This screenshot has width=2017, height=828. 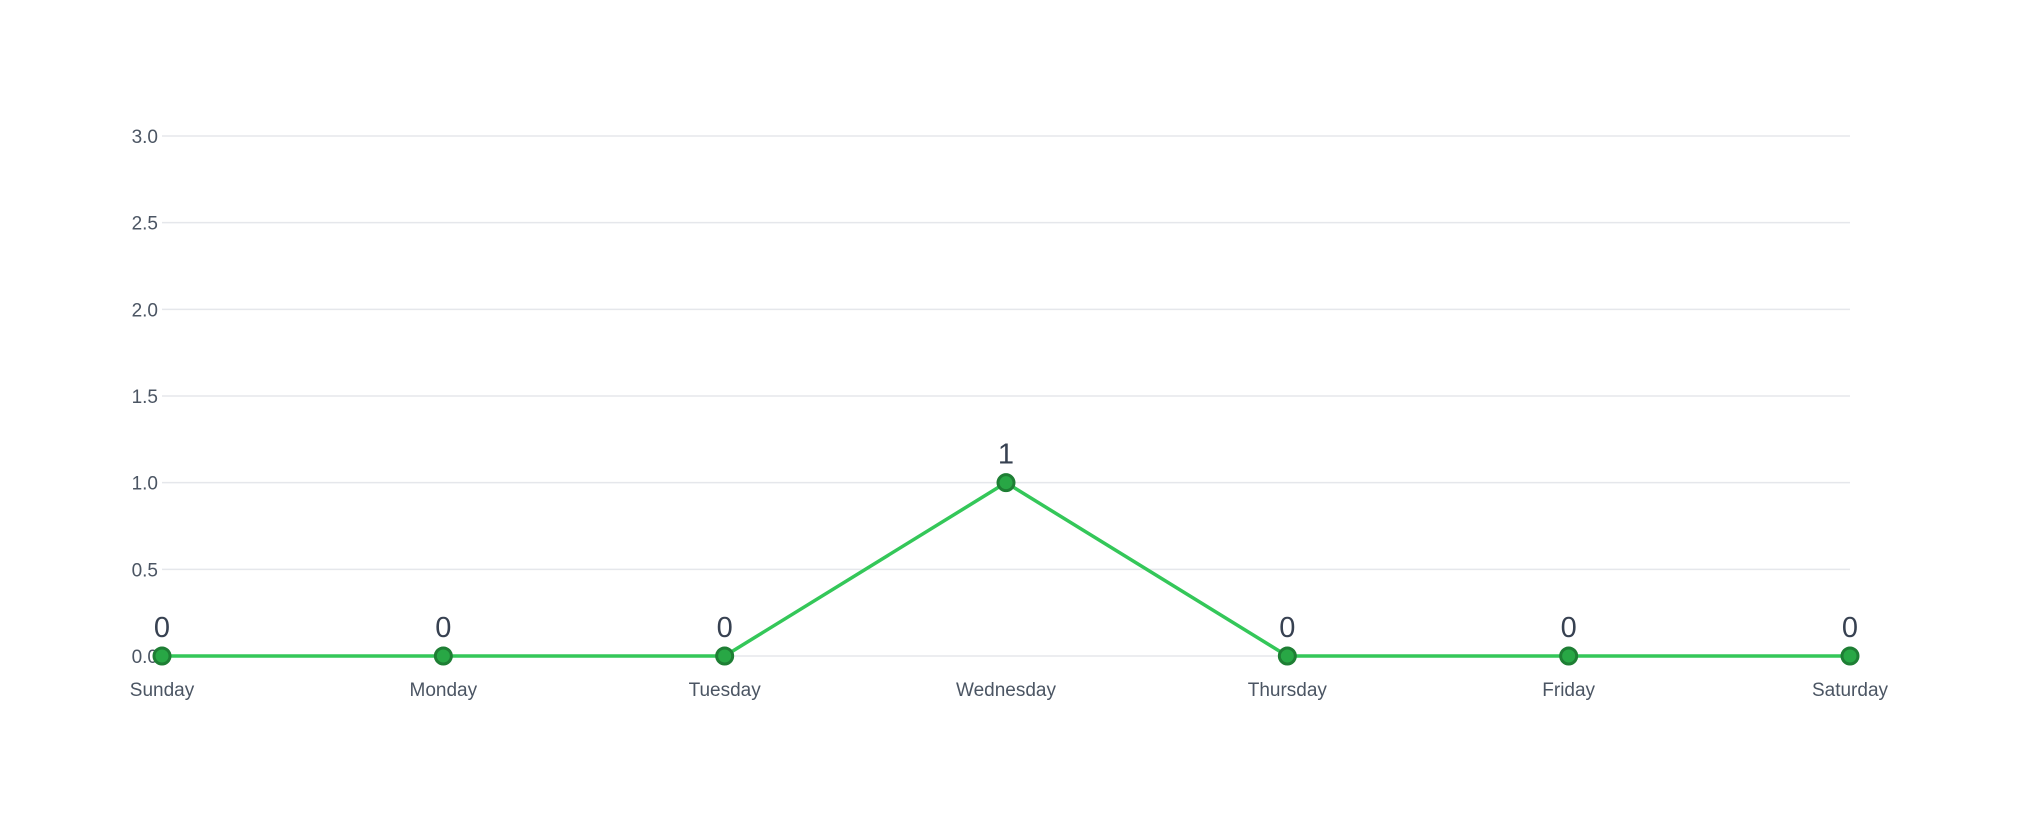 What do you see at coordinates (1850, 690) in the screenshot?
I see `x-tick-label: Saturday` at bounding box center [1850, 690].